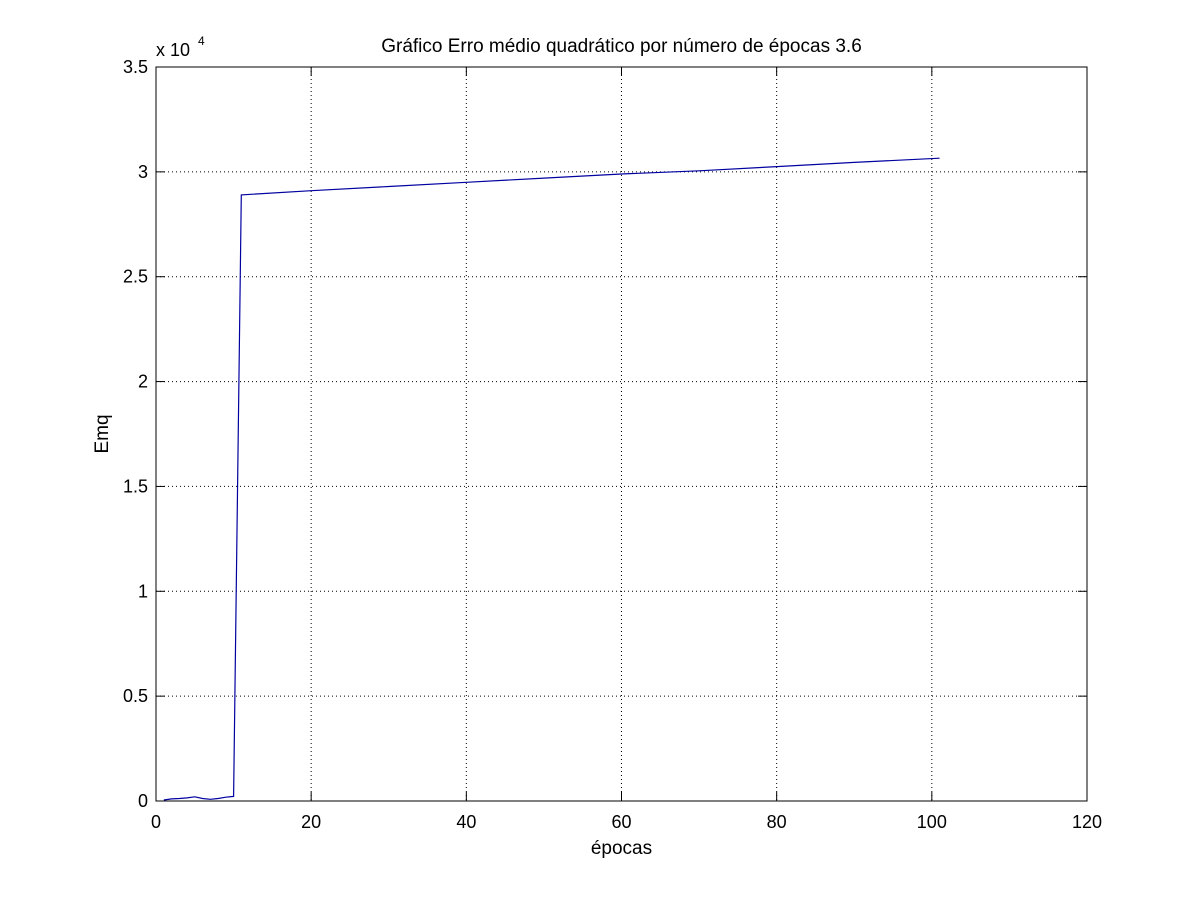  Describe the element at coordinates (311, 822) in the screenshot. I see `x-tick-label: 20` at that location.